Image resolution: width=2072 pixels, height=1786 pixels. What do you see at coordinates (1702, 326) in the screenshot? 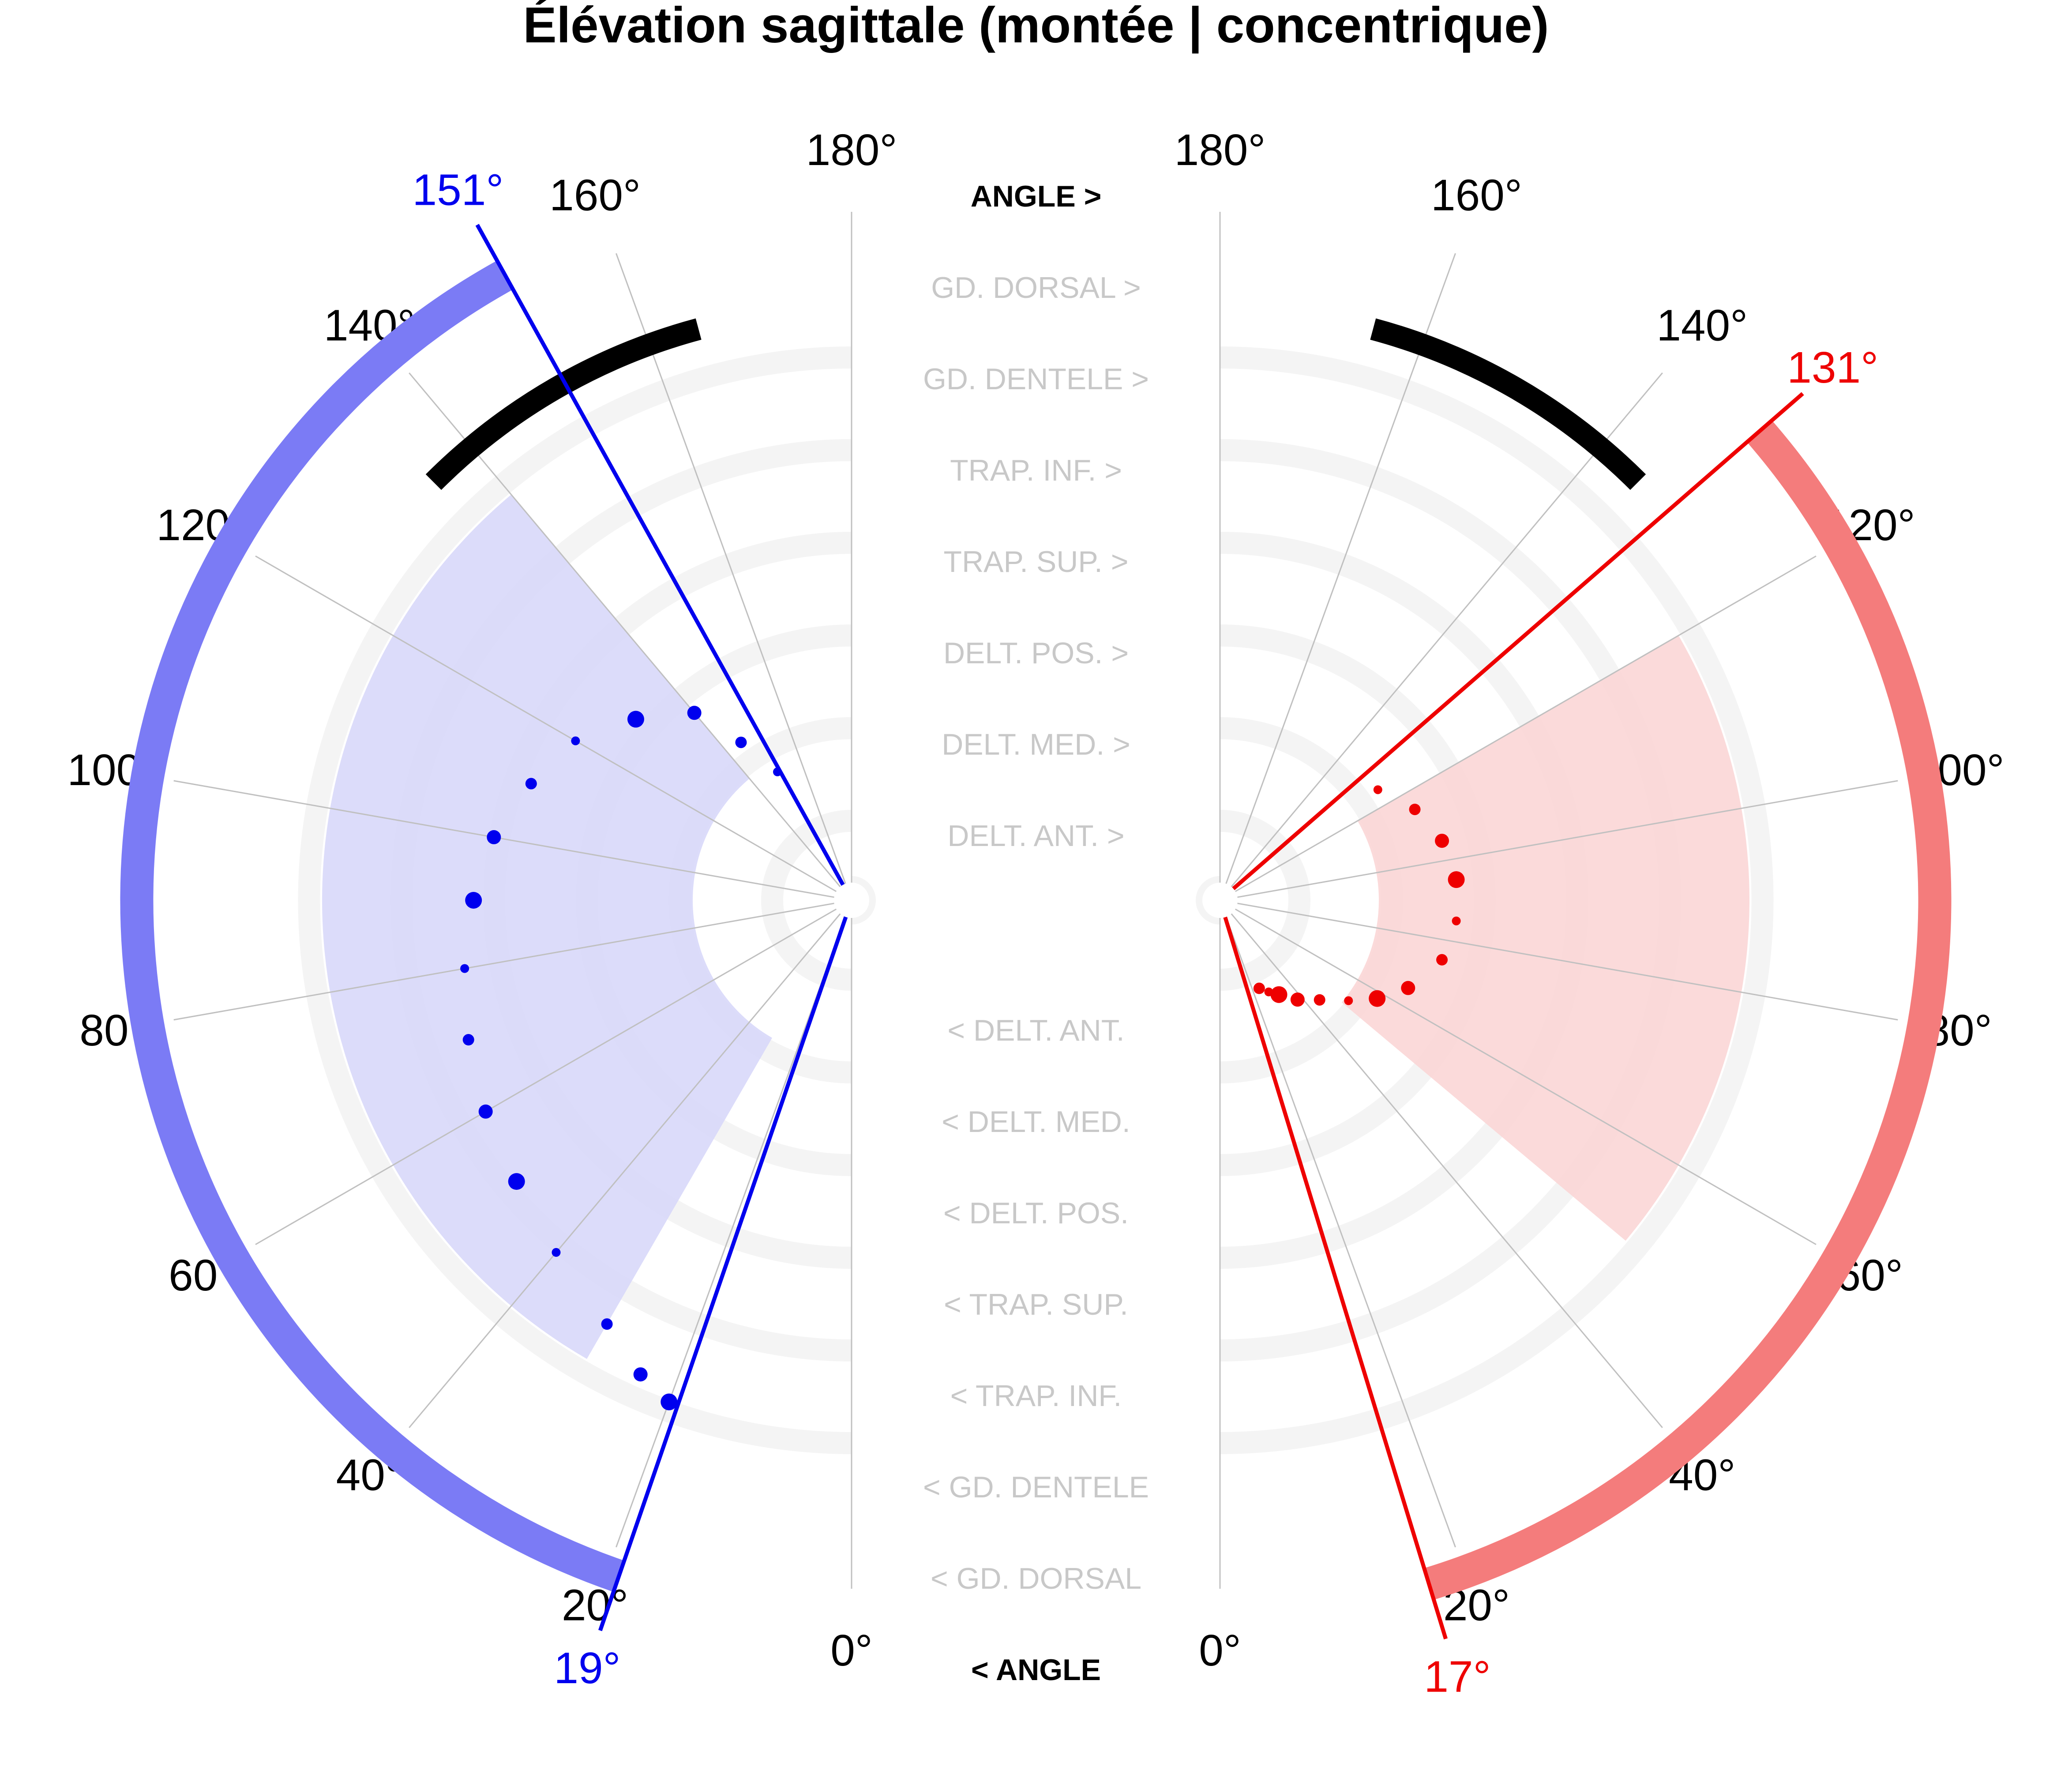
I see `right-tick-label-140: 140°` at bounding box center [1702, 326].